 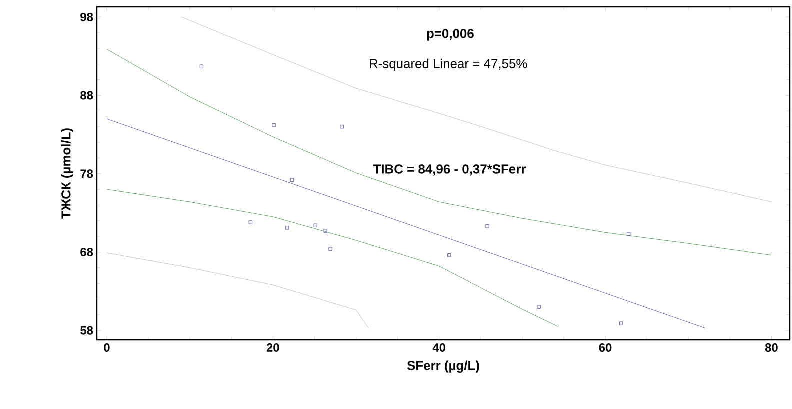 I want to click on y-tick-label: 98, so click(x=87, y=17).